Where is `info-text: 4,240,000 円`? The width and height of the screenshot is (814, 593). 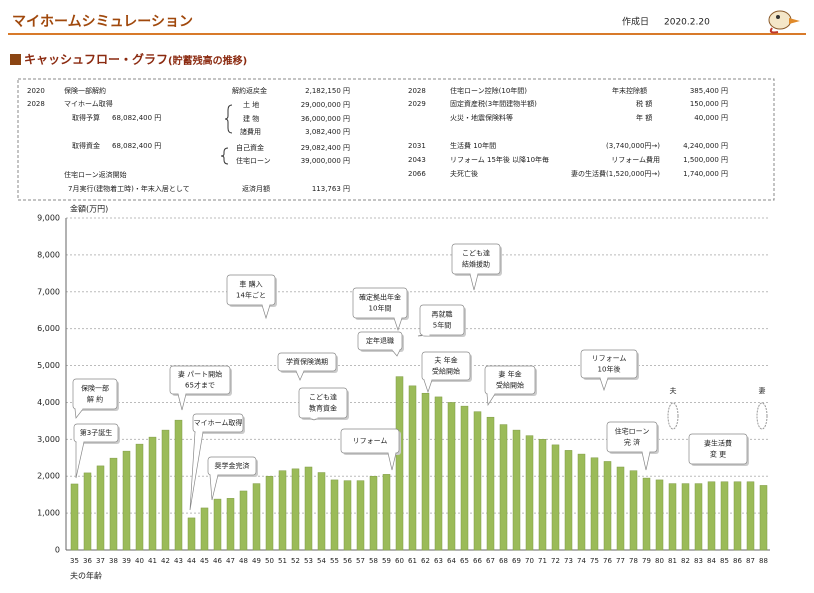 info-text: 4,240,000 円 is located at coordinates (705, 146).